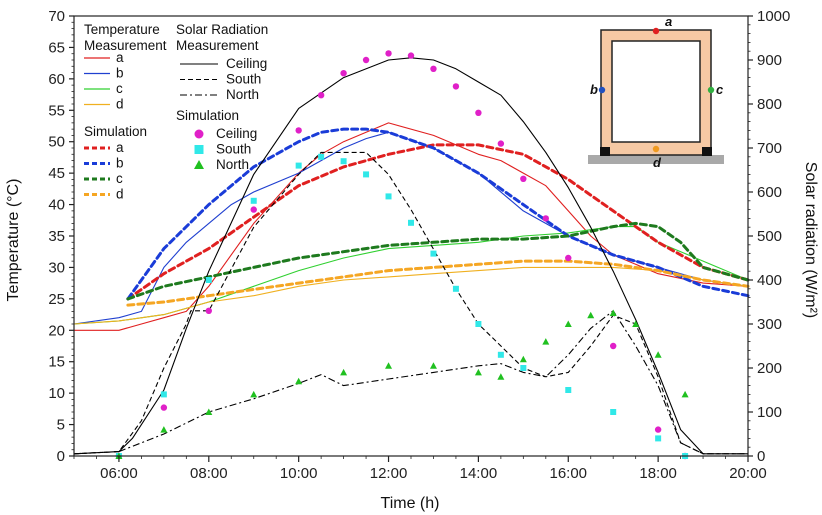  I want to click on line-temp_meas-d, so click(411, 295).